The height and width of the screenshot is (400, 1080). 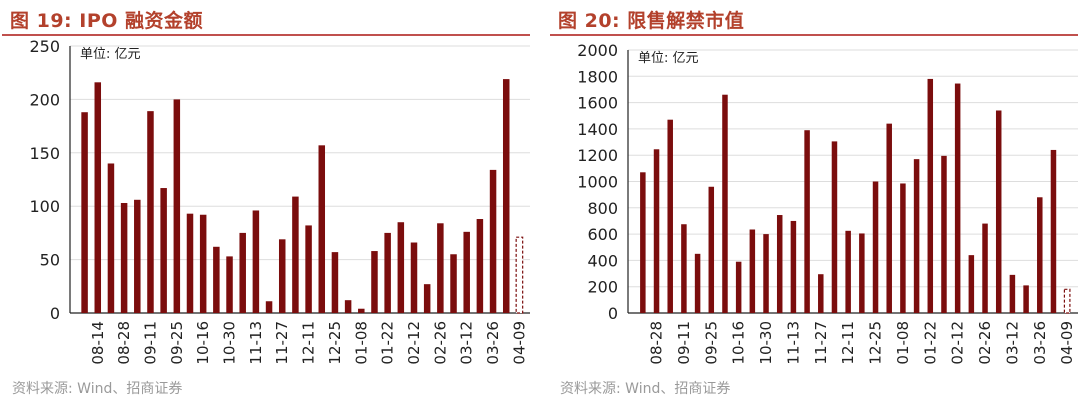 I want to click on x-tick-label: 08-28, so click(x=657, y=343).